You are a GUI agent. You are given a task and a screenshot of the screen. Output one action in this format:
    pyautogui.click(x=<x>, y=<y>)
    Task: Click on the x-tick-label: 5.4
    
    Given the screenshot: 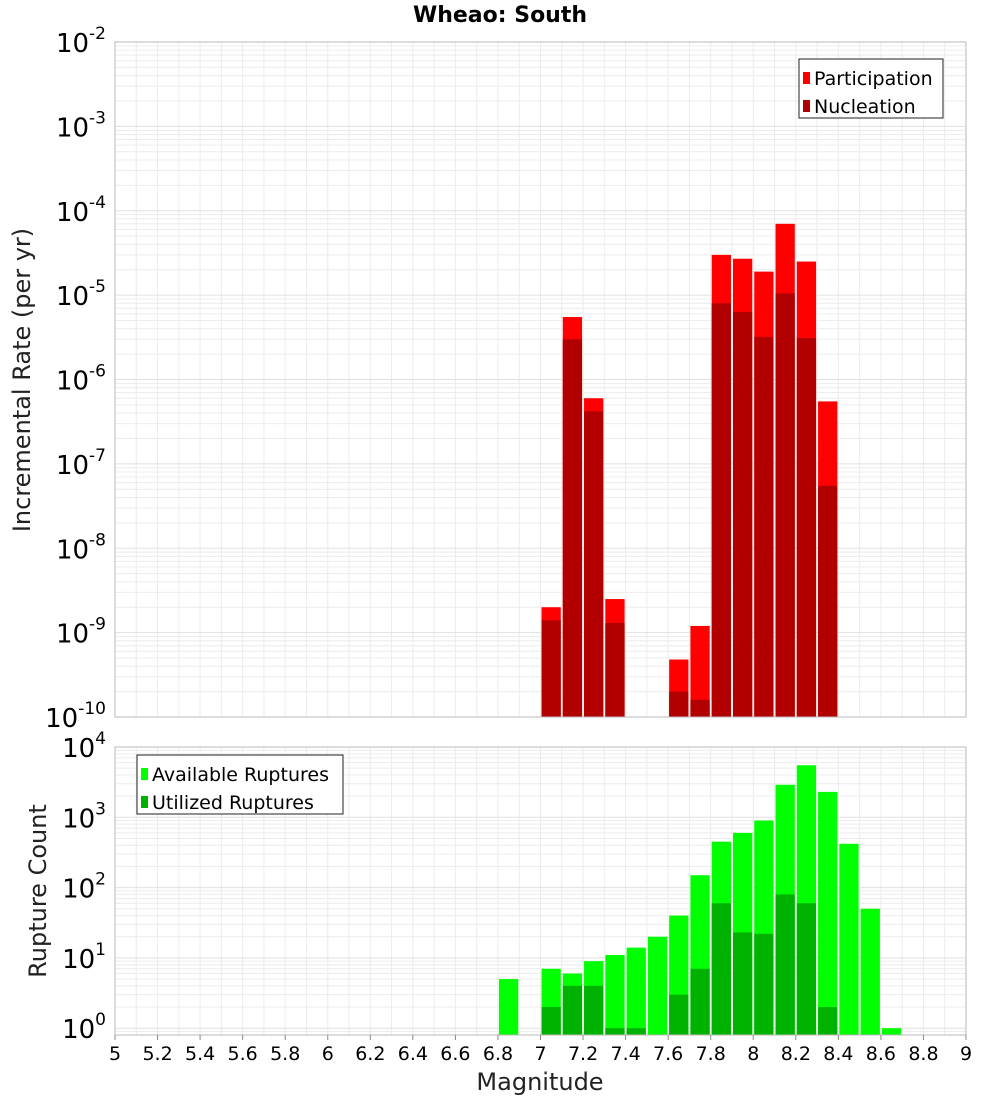 What is the action you would take?
    pyautogui.click(x=200, y=1054)
    